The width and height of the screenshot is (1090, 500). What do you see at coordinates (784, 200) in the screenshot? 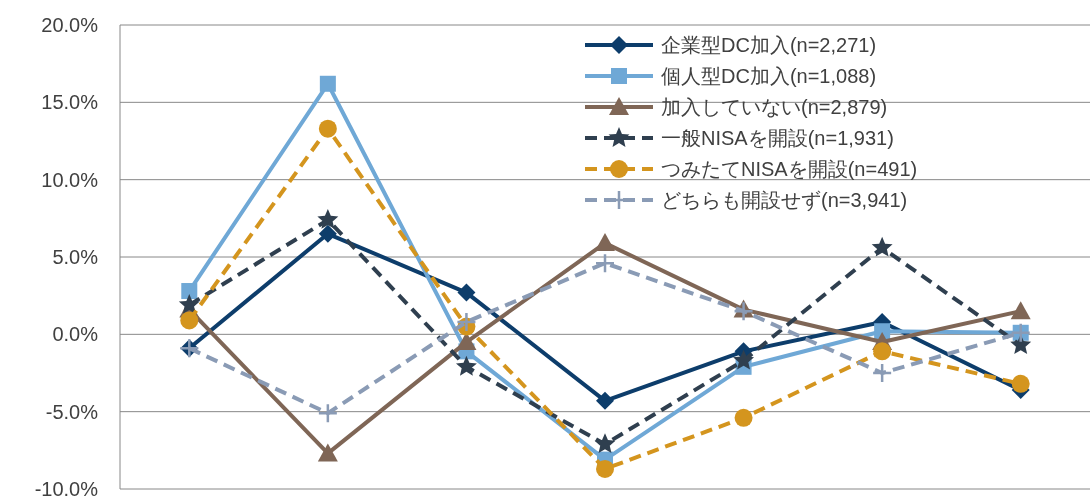
I see `legend-label: どちらも開設せず(n=3,941)` at bounding box center [784, 200].